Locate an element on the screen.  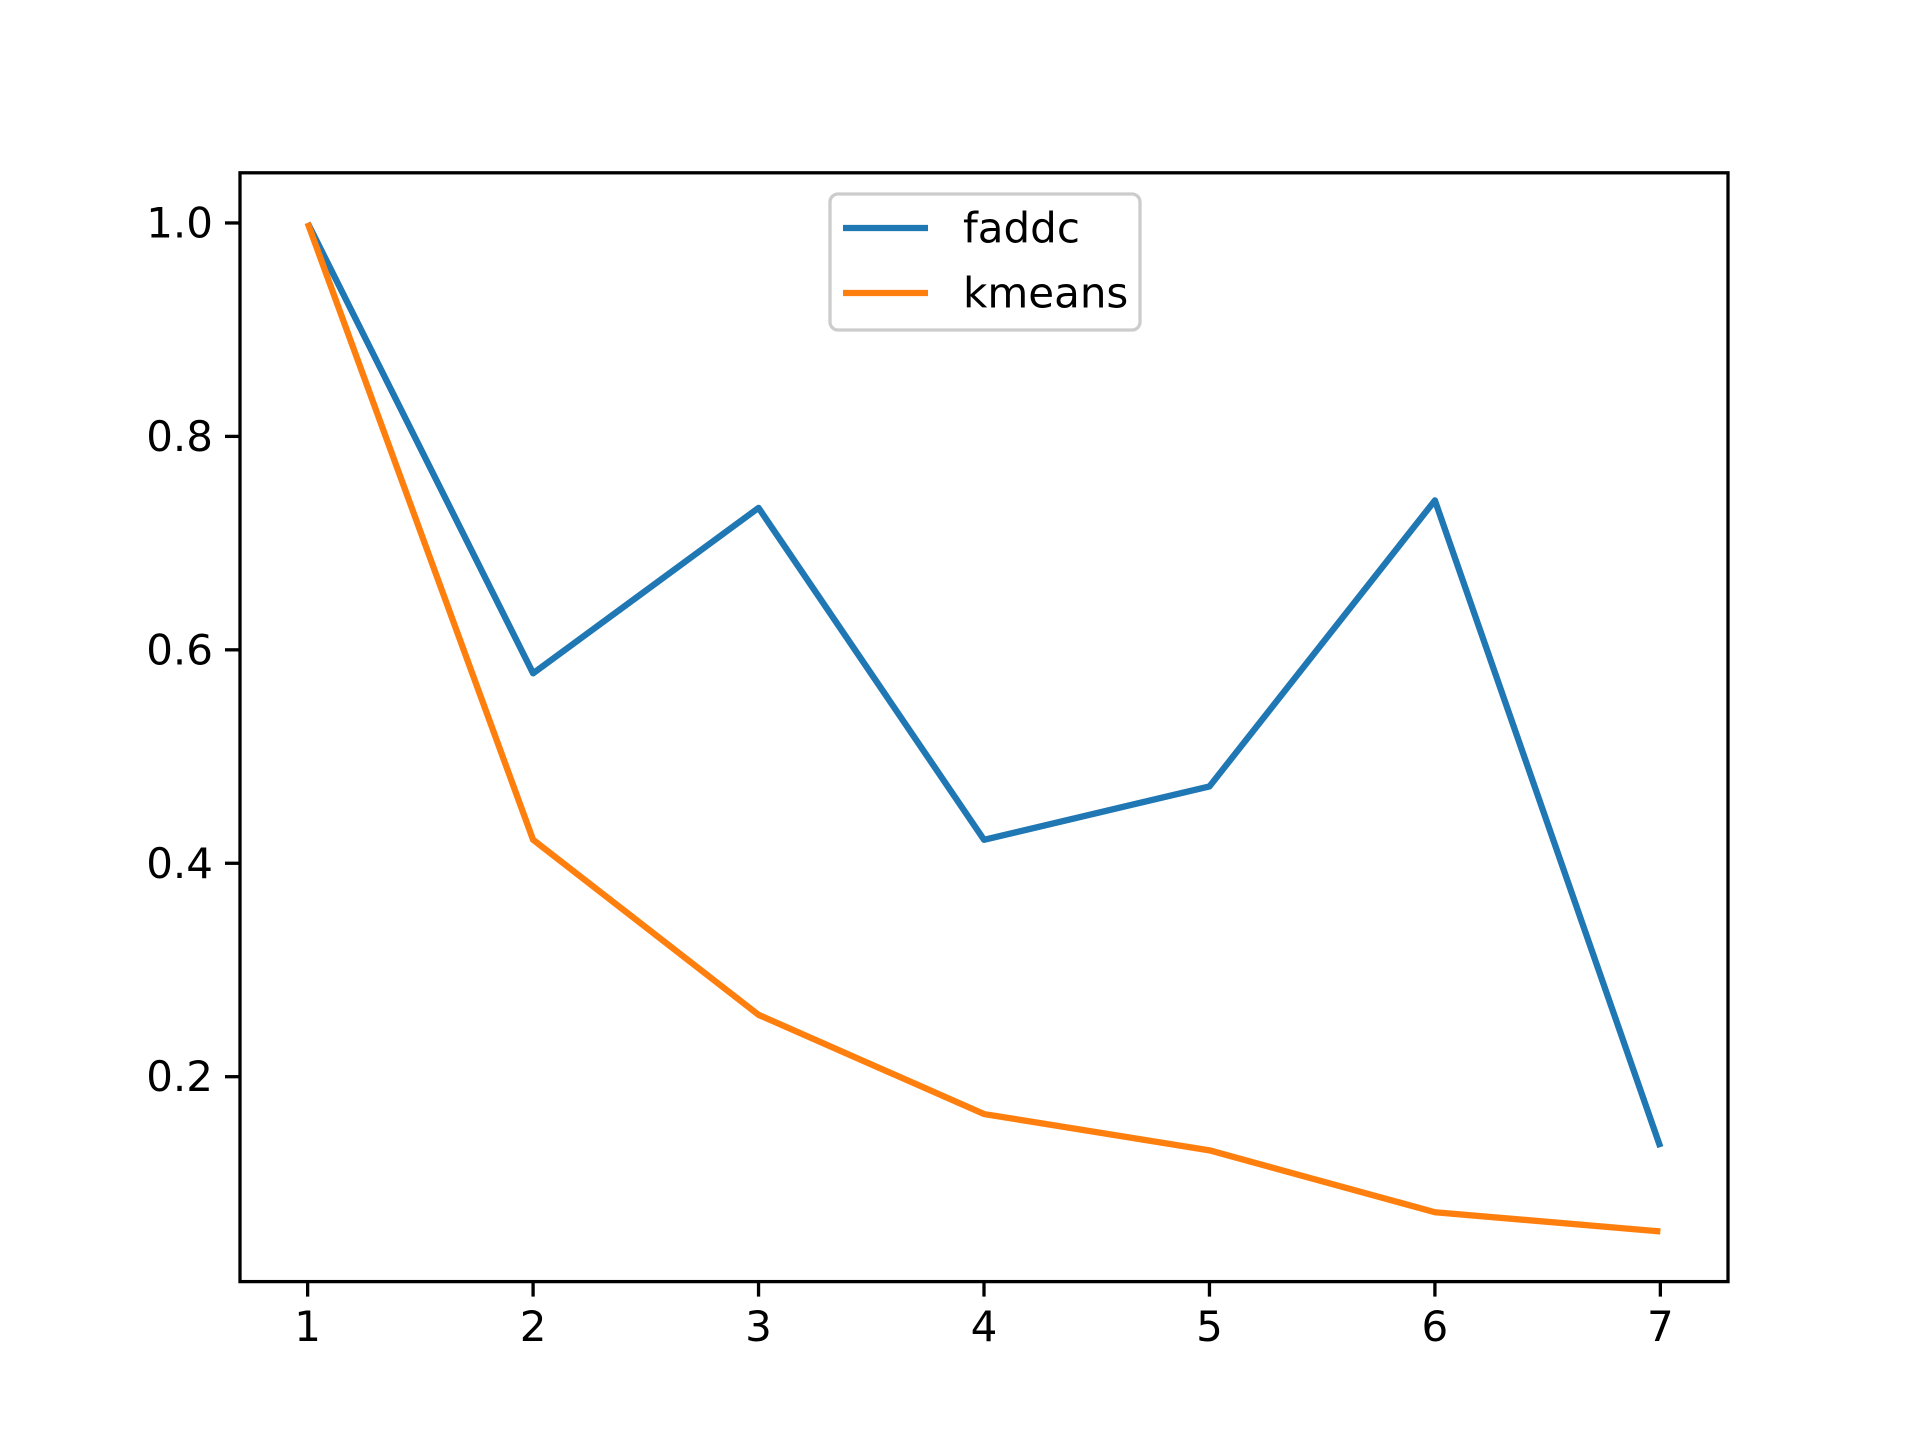
y-tick-label: 0.8 is located at coordinates (179, 436).